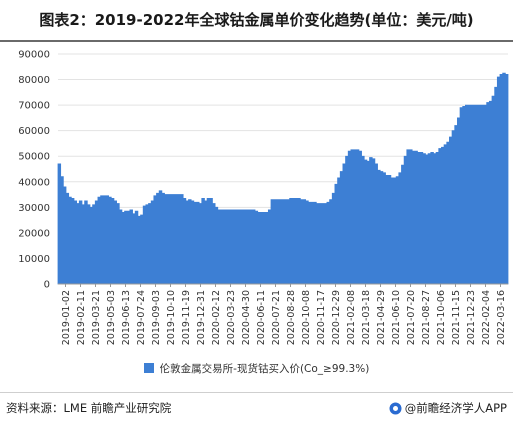 The image size is (513, 425). Describe the element at coordinates (455, 408) in the screenshot. I see `brand-text: @前瞻经济学人APP` at that location.